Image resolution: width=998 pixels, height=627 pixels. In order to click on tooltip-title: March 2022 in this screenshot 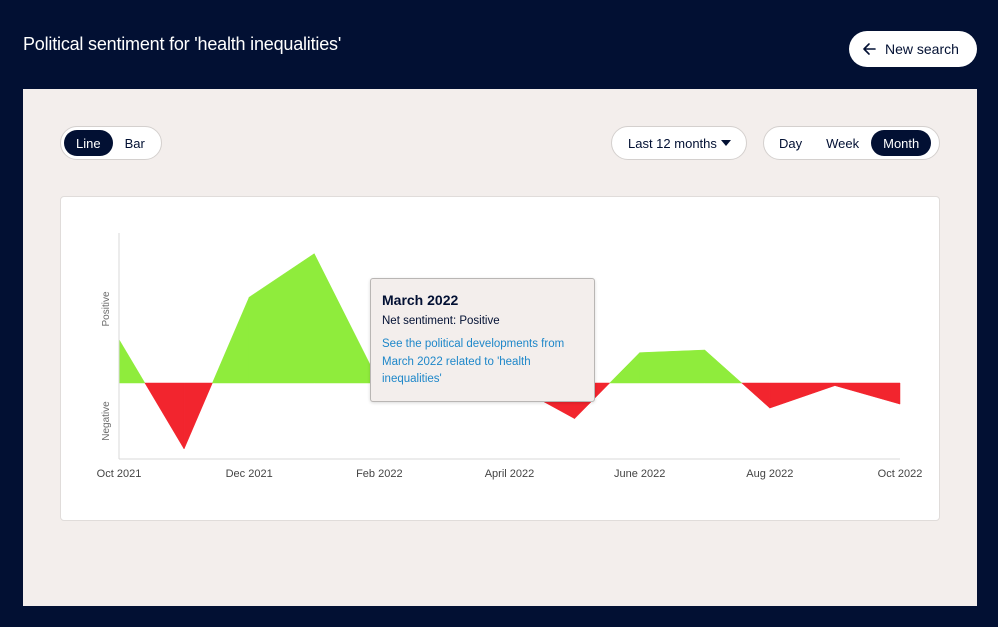, I will do `click(420, 300)`.